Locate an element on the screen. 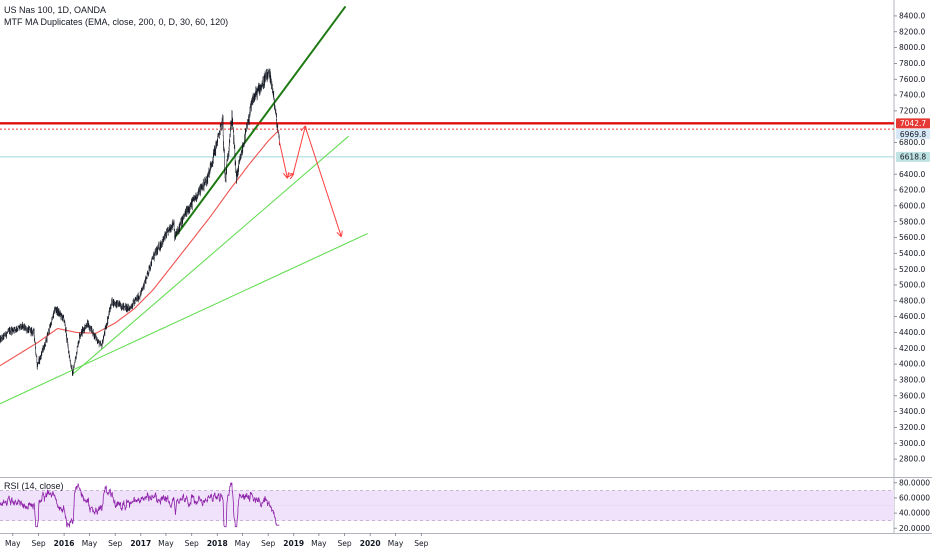  time-tick-label: 2018 is located at coordinates (217, 543).